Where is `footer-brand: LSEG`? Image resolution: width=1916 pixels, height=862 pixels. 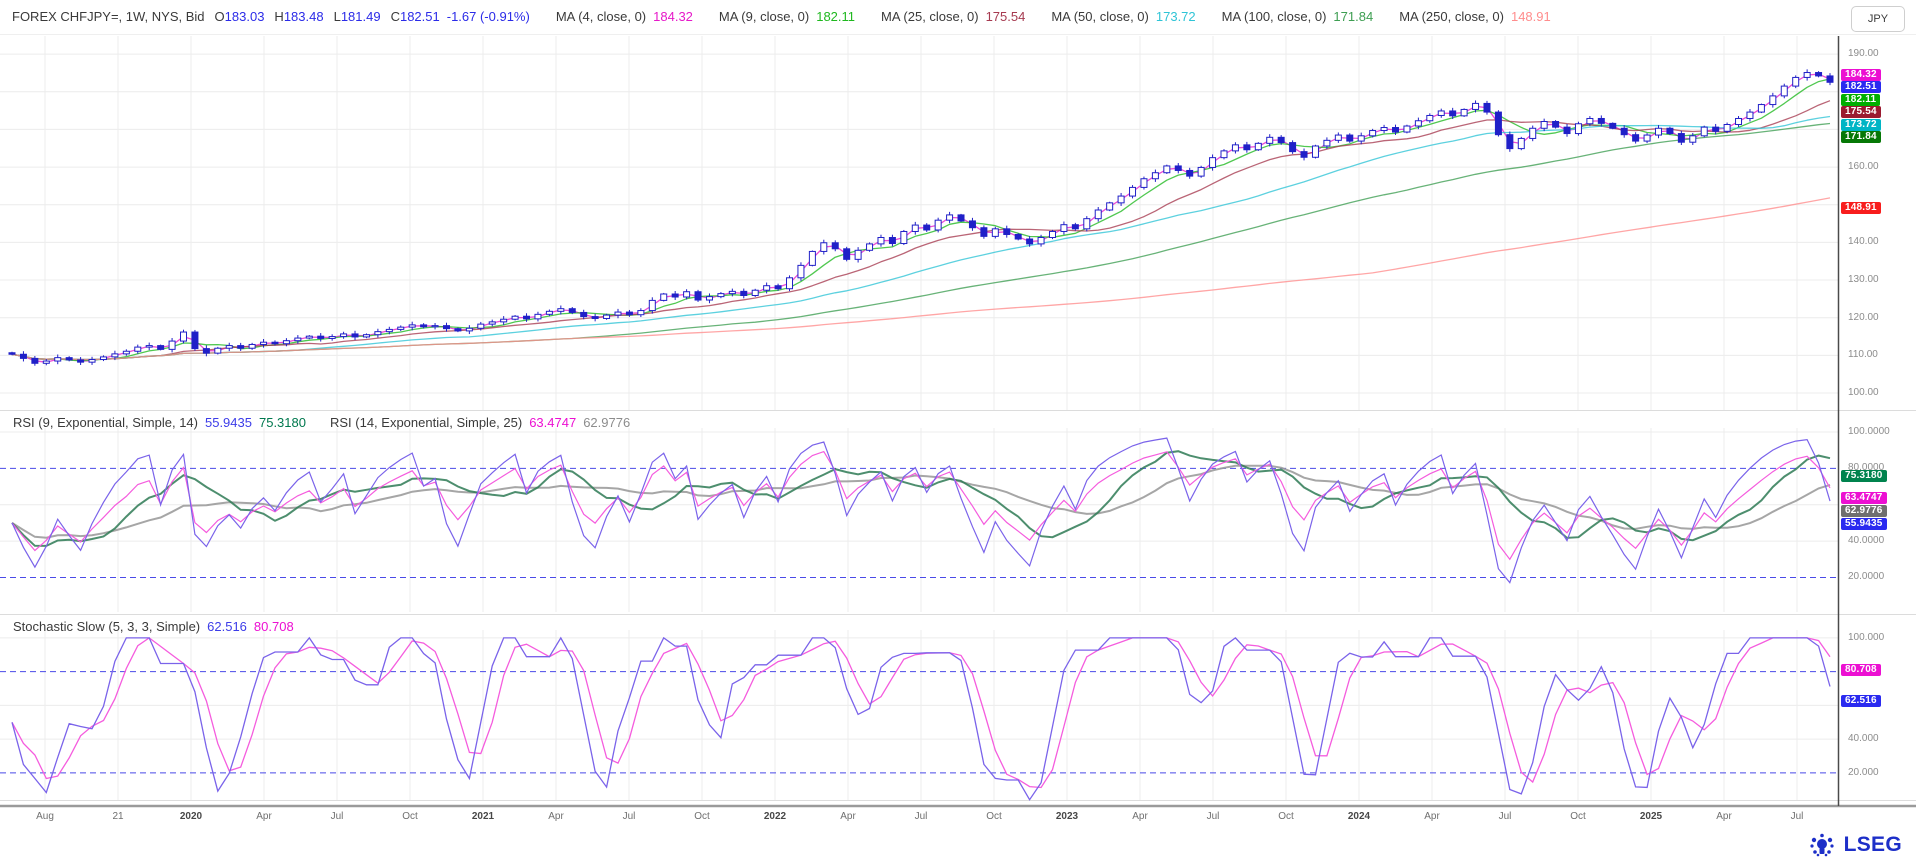 footer-brand: LSEG is located at coordinates (1854, 845).